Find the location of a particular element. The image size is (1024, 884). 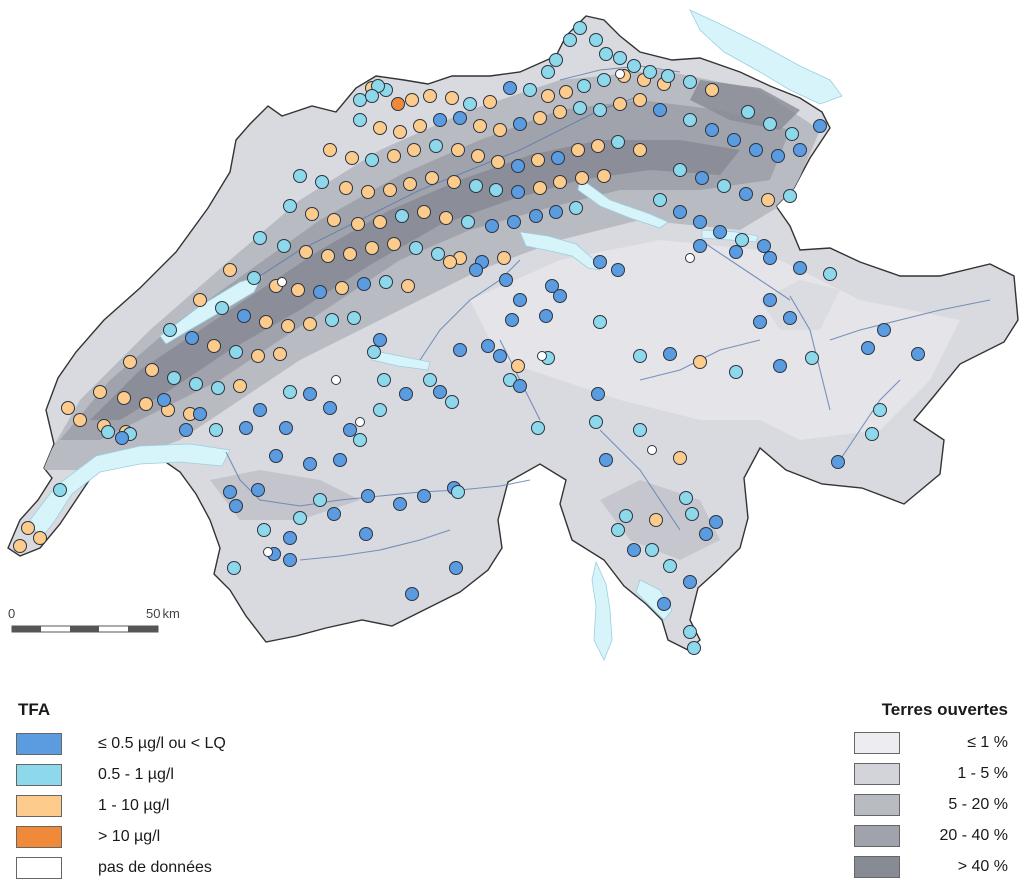

tfa-legend-label: 0.5 - 1 µg/l is located at coordinates (136, 774).